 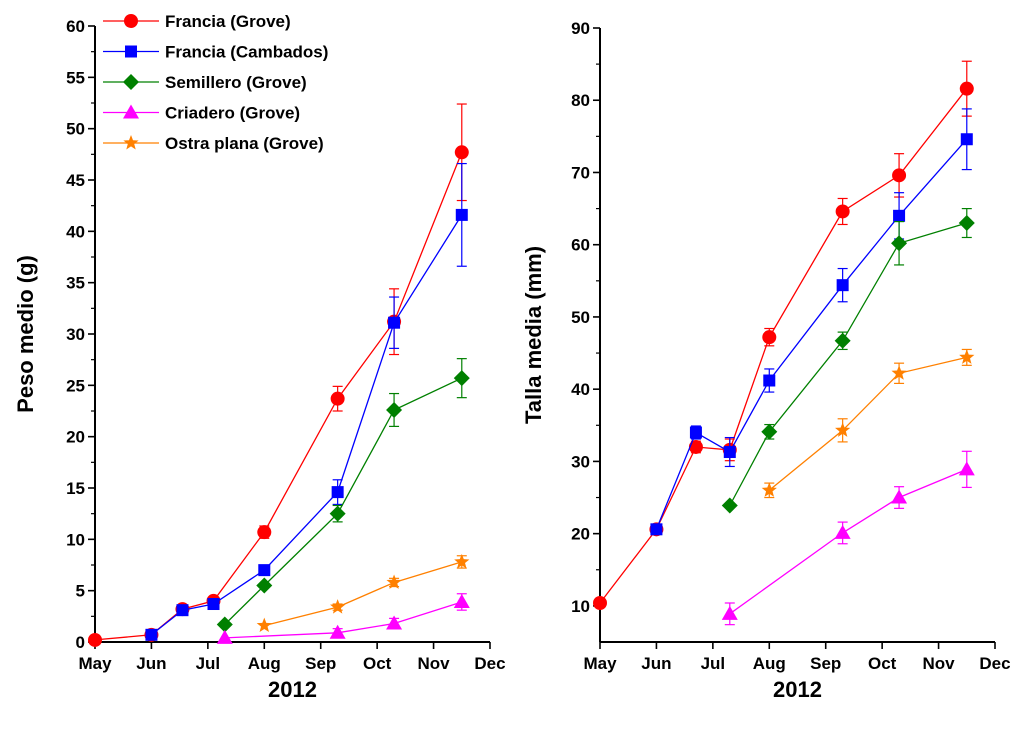 I want to click on y-axis-title: Peso medio (g), so click(x=25, y=334).